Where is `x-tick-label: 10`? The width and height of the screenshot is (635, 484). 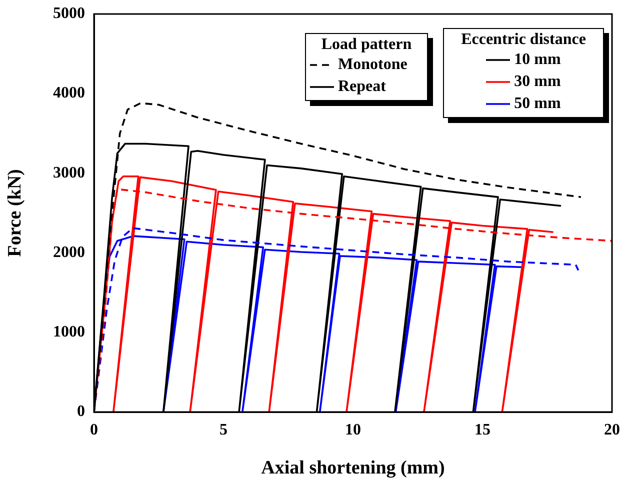 x-tick-label: 10 is located at coordinates (353, 430).